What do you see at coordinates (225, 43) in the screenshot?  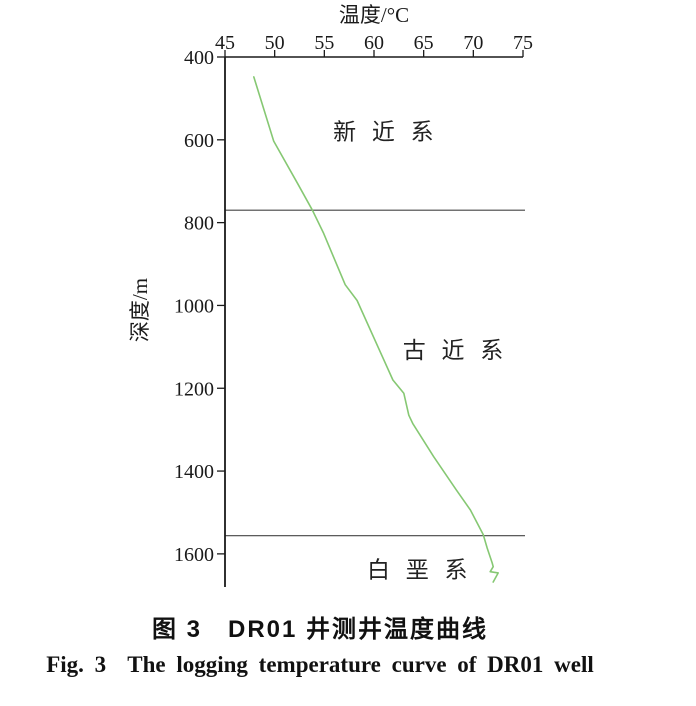 I see `x-tick-label: 45` at bounding box center [225, 43].